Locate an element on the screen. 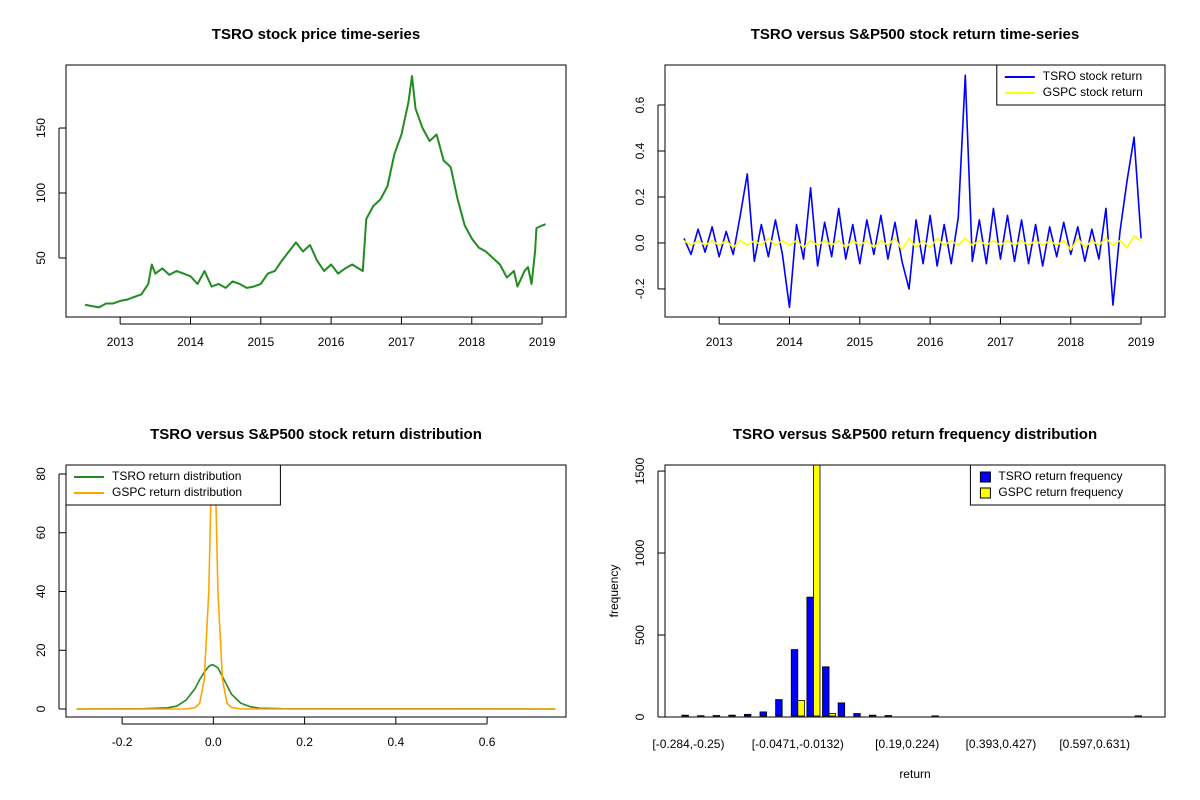 The image size is (1200, 800). y-tick-label: 40 is located at coordinates (41, 592).